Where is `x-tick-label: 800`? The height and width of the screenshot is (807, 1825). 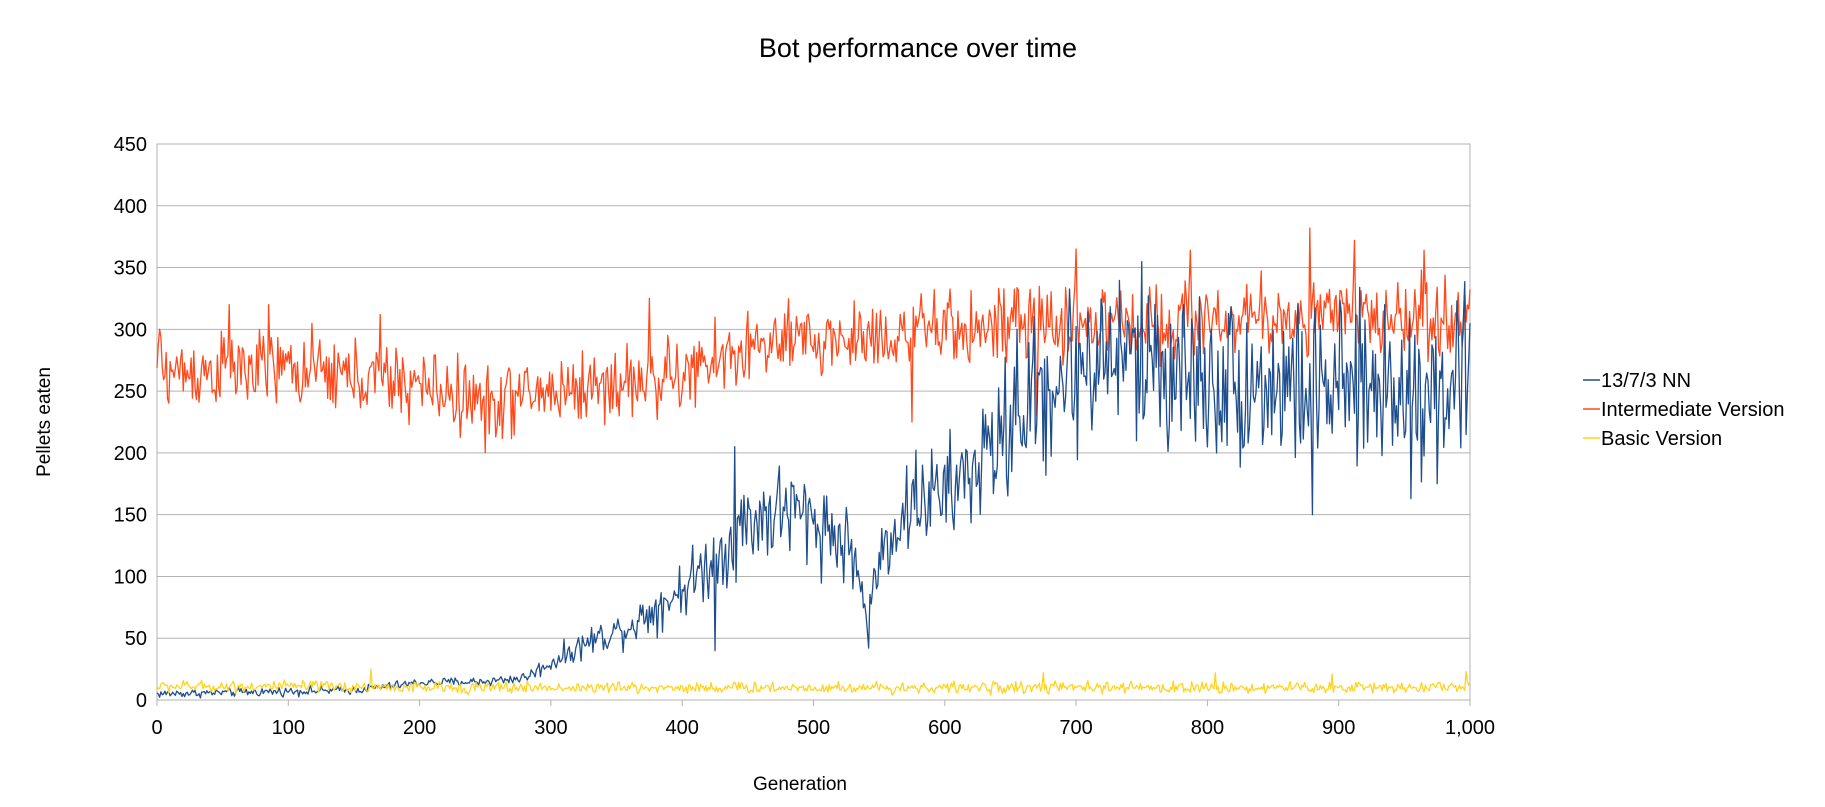
x-tick-label: 800 is located at coordinates (1207, 728).